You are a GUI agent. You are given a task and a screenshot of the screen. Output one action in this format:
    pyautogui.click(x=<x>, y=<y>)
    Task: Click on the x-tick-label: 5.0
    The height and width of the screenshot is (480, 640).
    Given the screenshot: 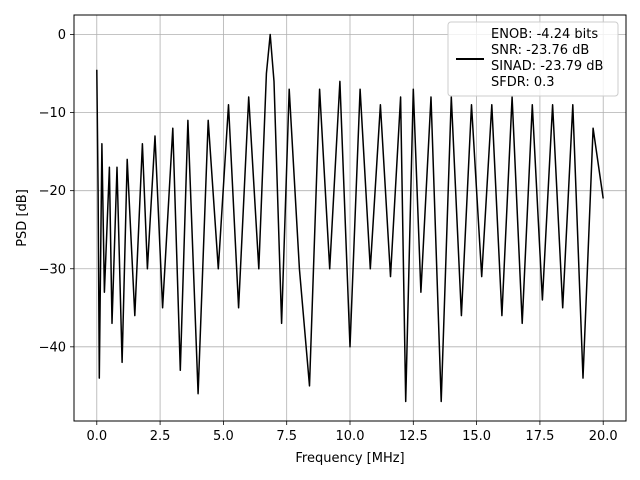 What is the action you would take?
    pyautogui.click(x=223, y=436)
    